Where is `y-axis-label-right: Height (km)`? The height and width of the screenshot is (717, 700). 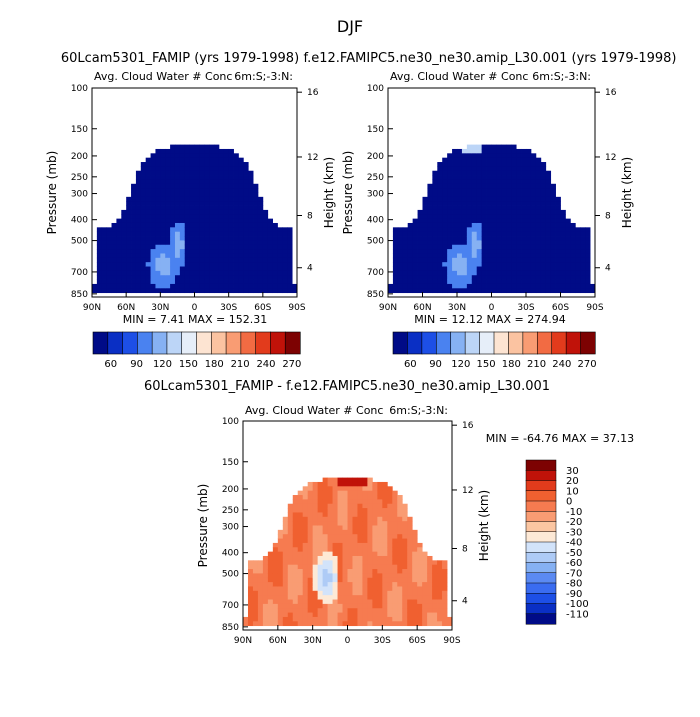 y-axis-label-right: Height (km) is located at coordinates (484, 525).